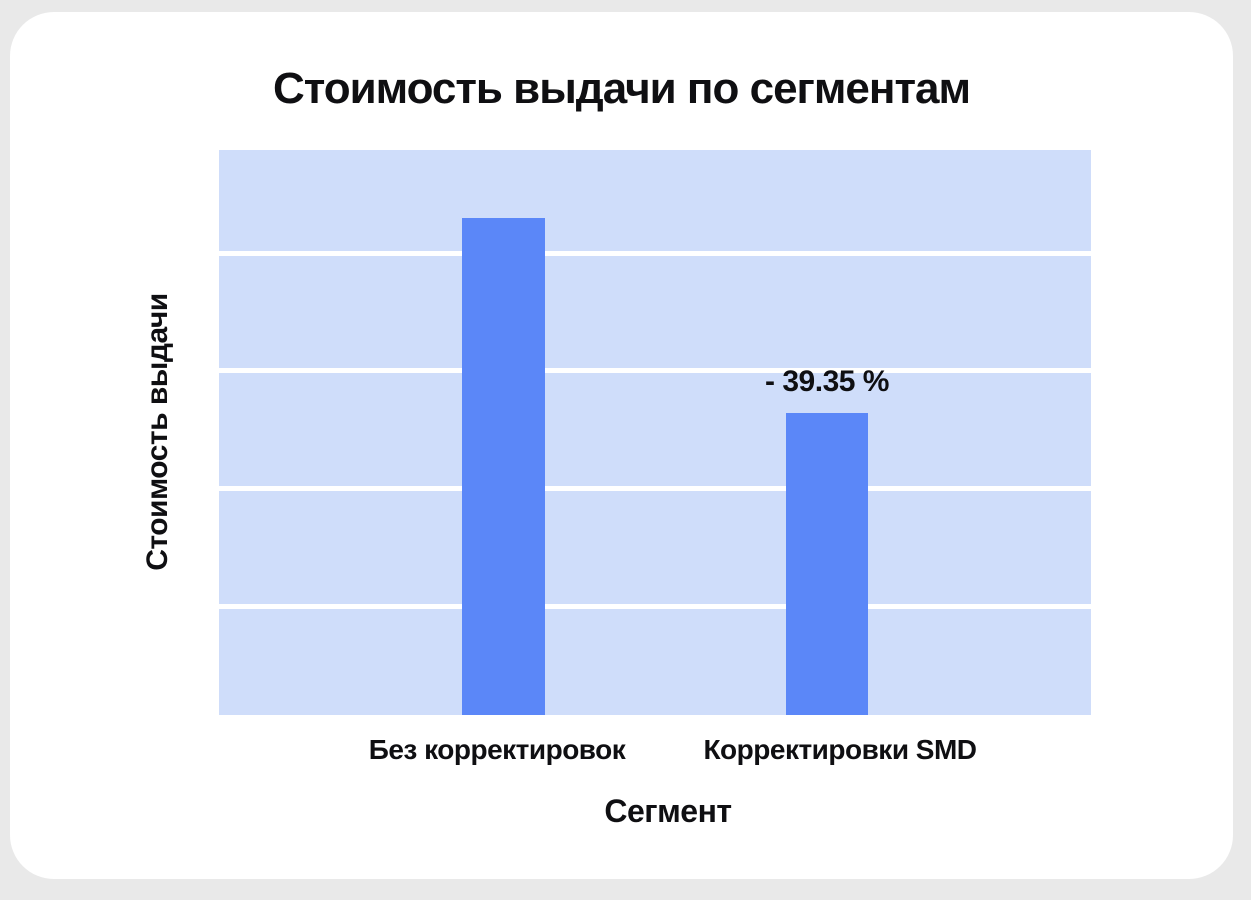 This screenshot has width=1251, height=900. What do you see at coordinates (621, 88) in the screenshot?
I see `chart-title: Стоимость выдачи по сегментам` at bounding box center [621, 88].